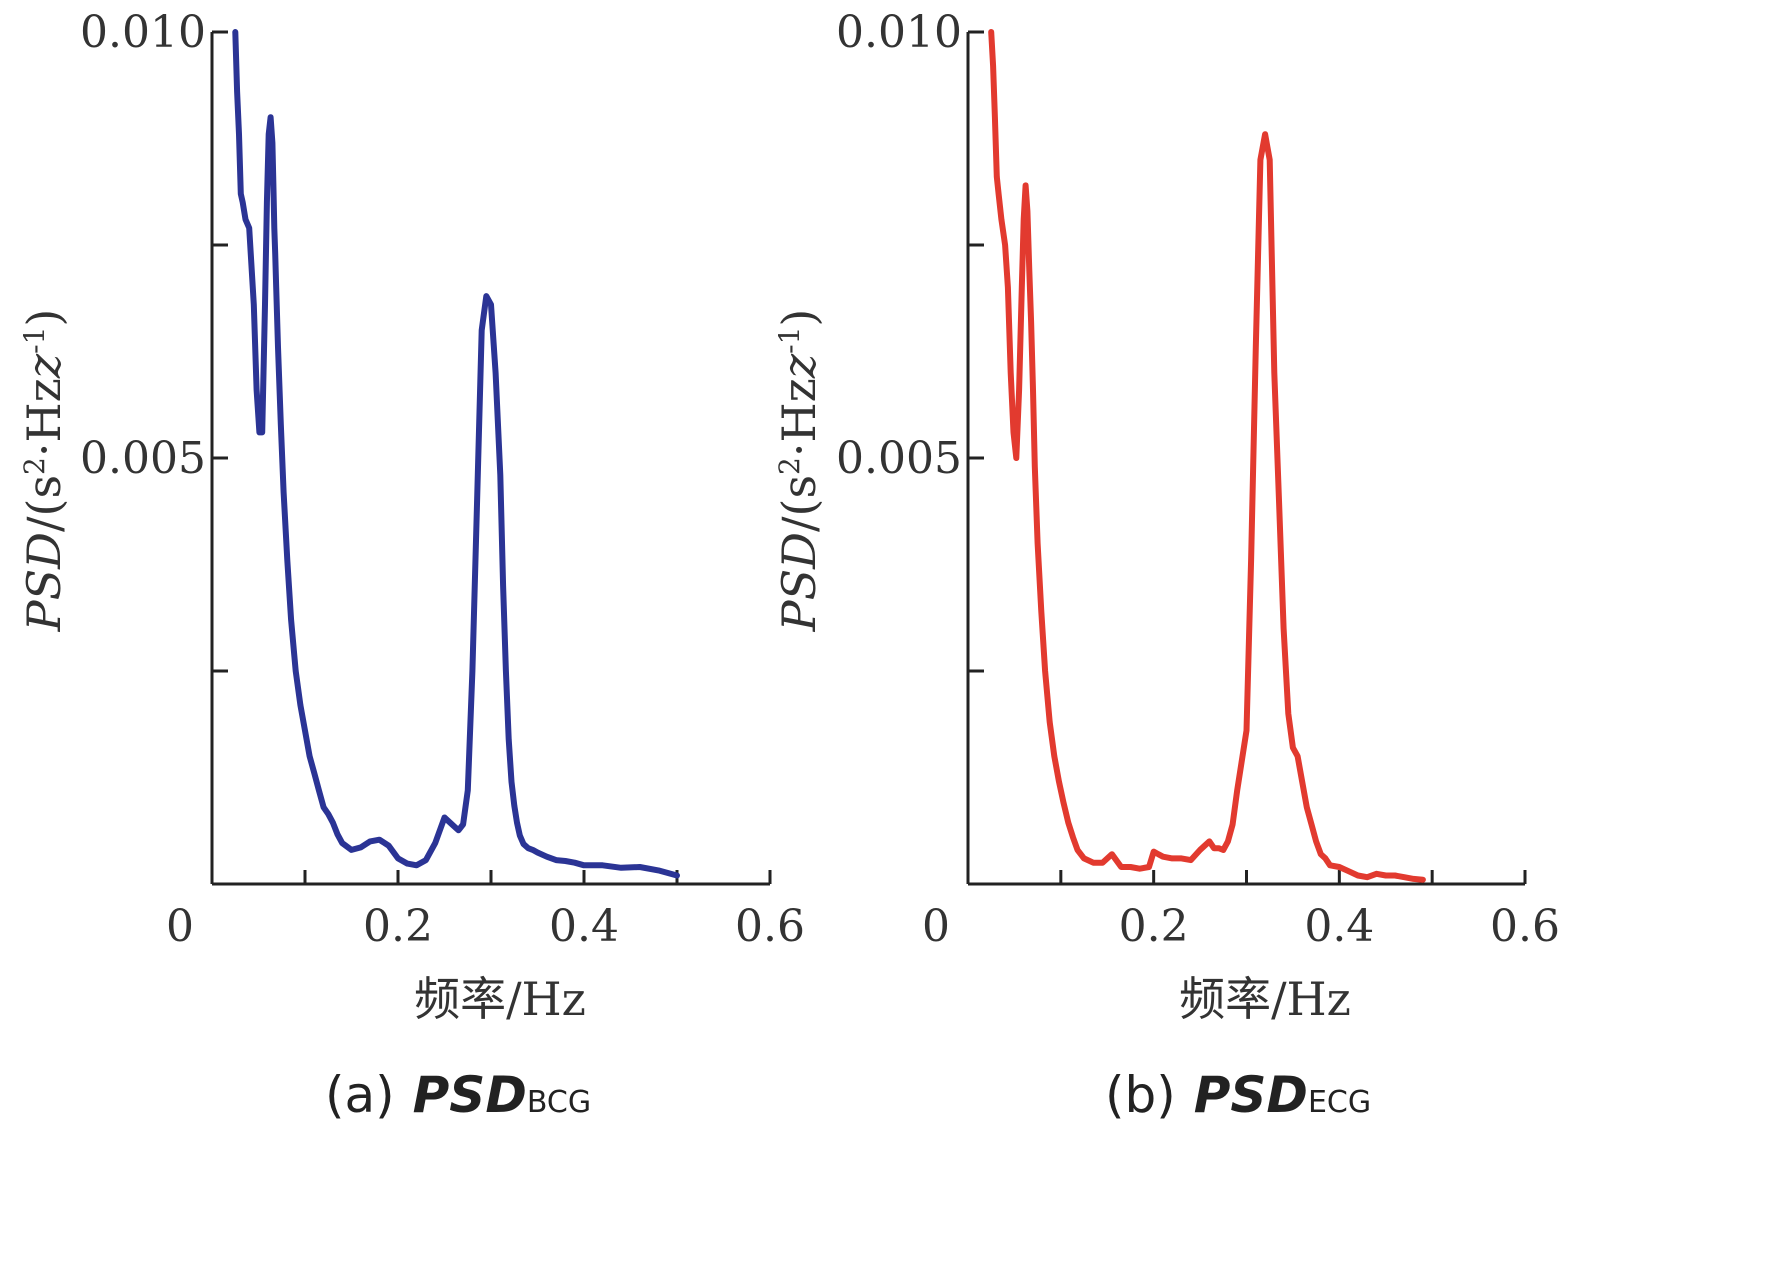 Image resolution: width=1772 pixels, height=1269 pixels. What do you see at coordinates (559, 1102) in the screenshot?
I see `caption-sub: BCG` at bounding box center [559, 1102].